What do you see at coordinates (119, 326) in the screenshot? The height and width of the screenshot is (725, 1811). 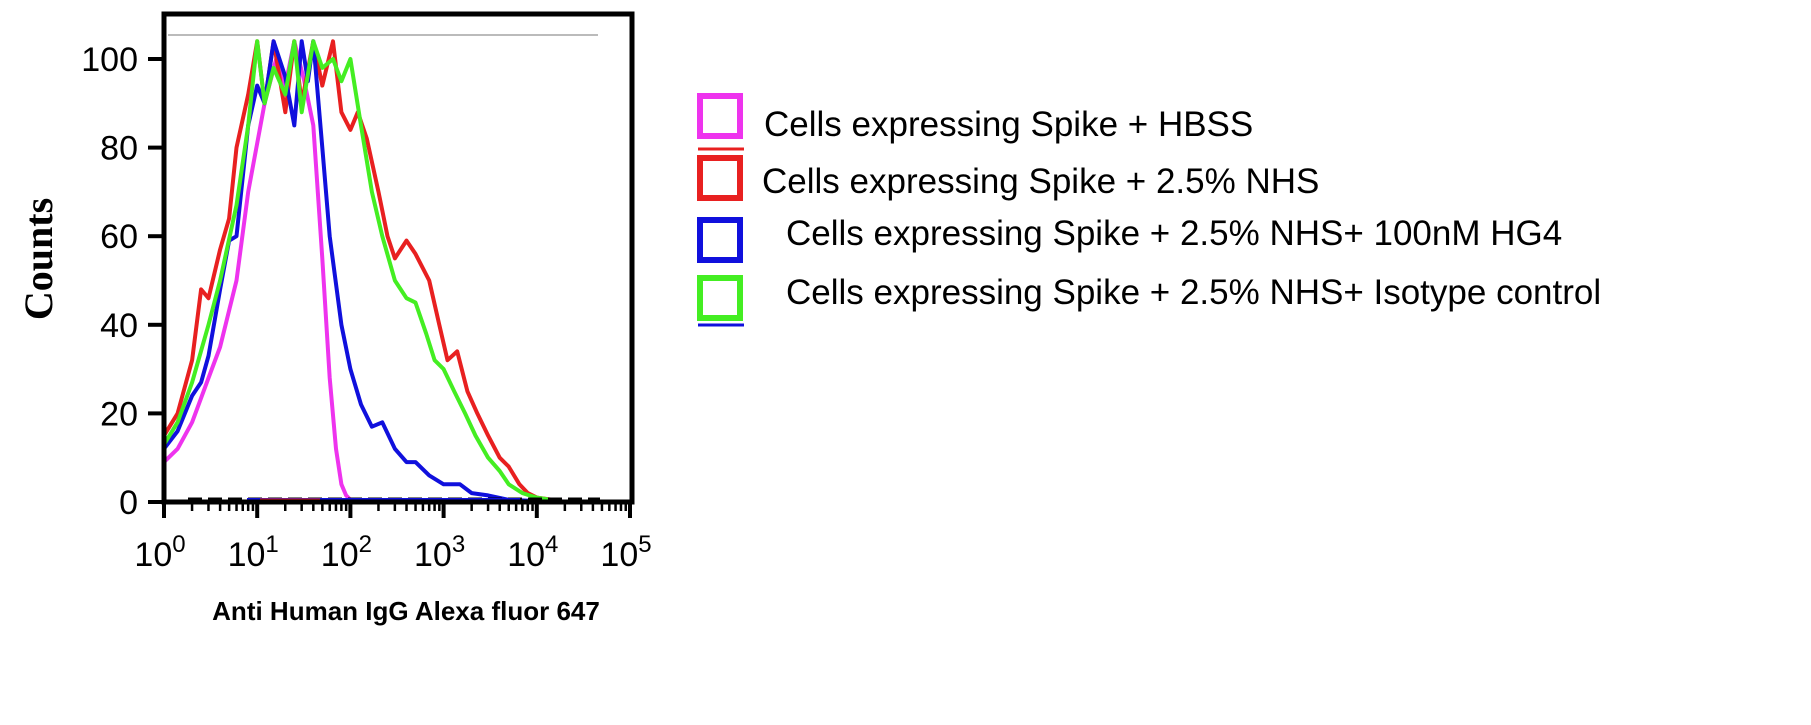 I see `y-tick-label: 40` at bounding box center [119, 326].